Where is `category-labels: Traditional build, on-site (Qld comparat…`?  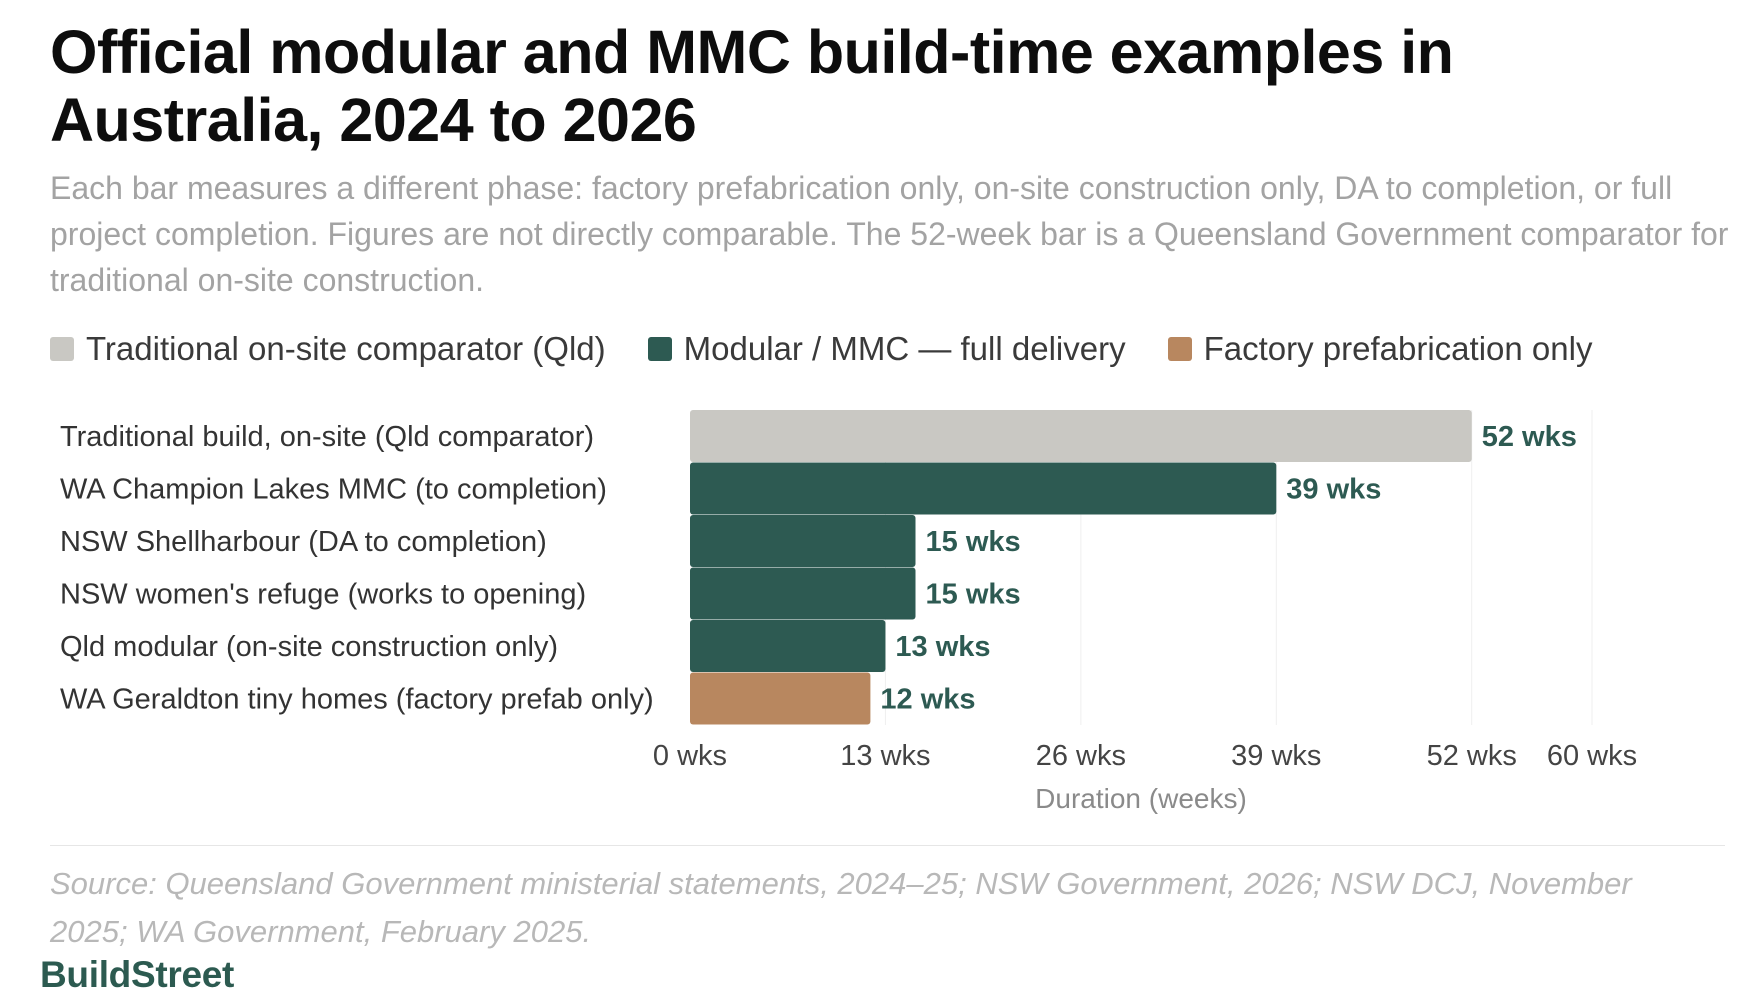
category-labels: Traditional build, on-site (Qld comparat… is located at coordinates (357, 568).